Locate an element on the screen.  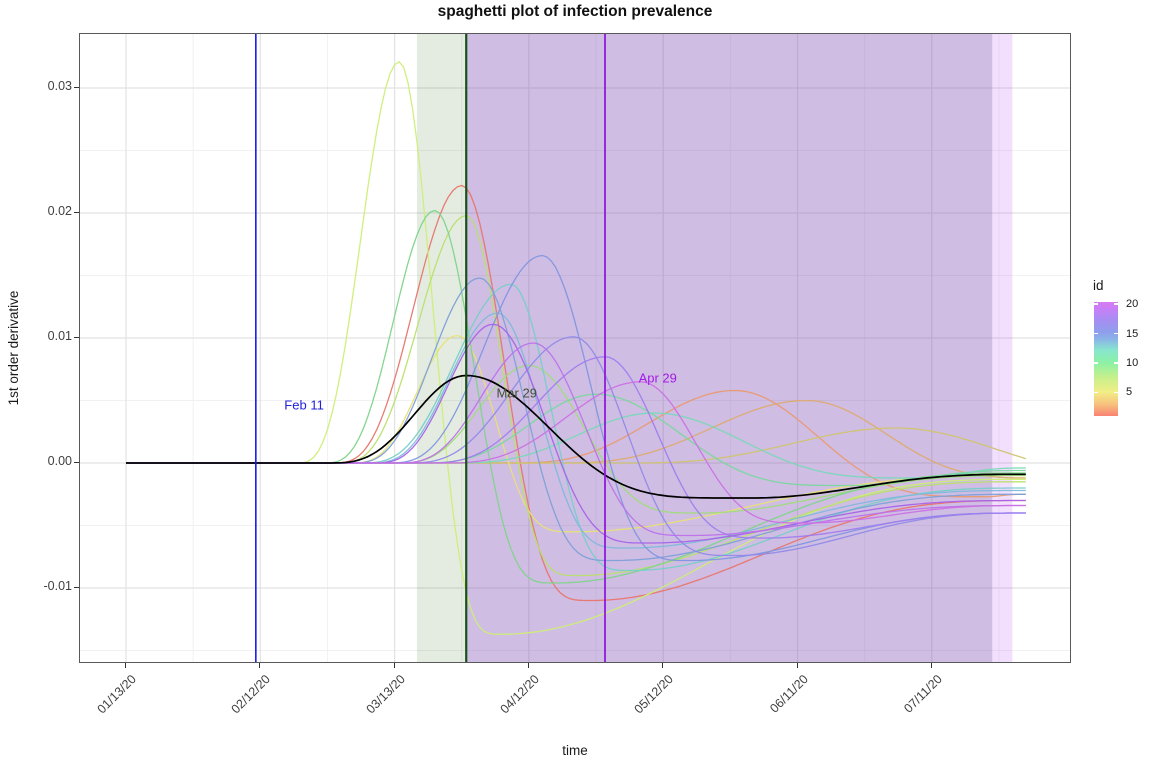
event-label-mar-29: Mar 29 is located at coordinates (516, 393).